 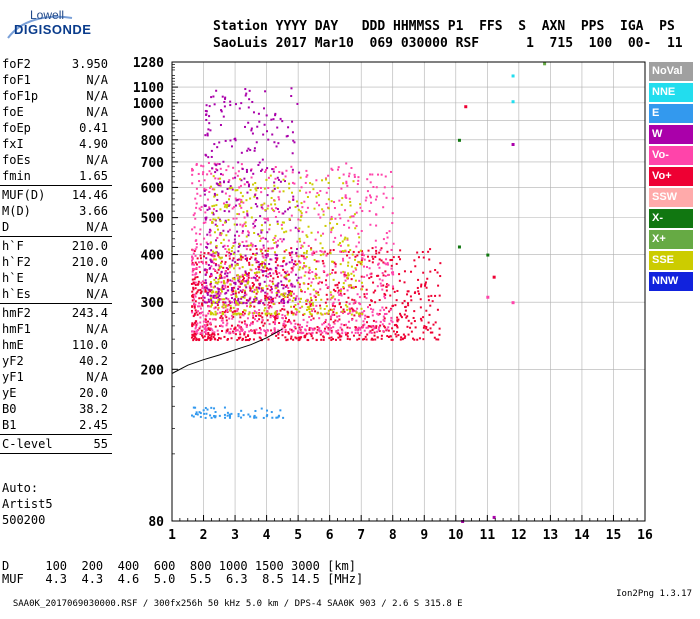 What do you see at coordinates (16, 160) in the screenshot?
I see `param-name: foEs` at bounding box center [16, 160].